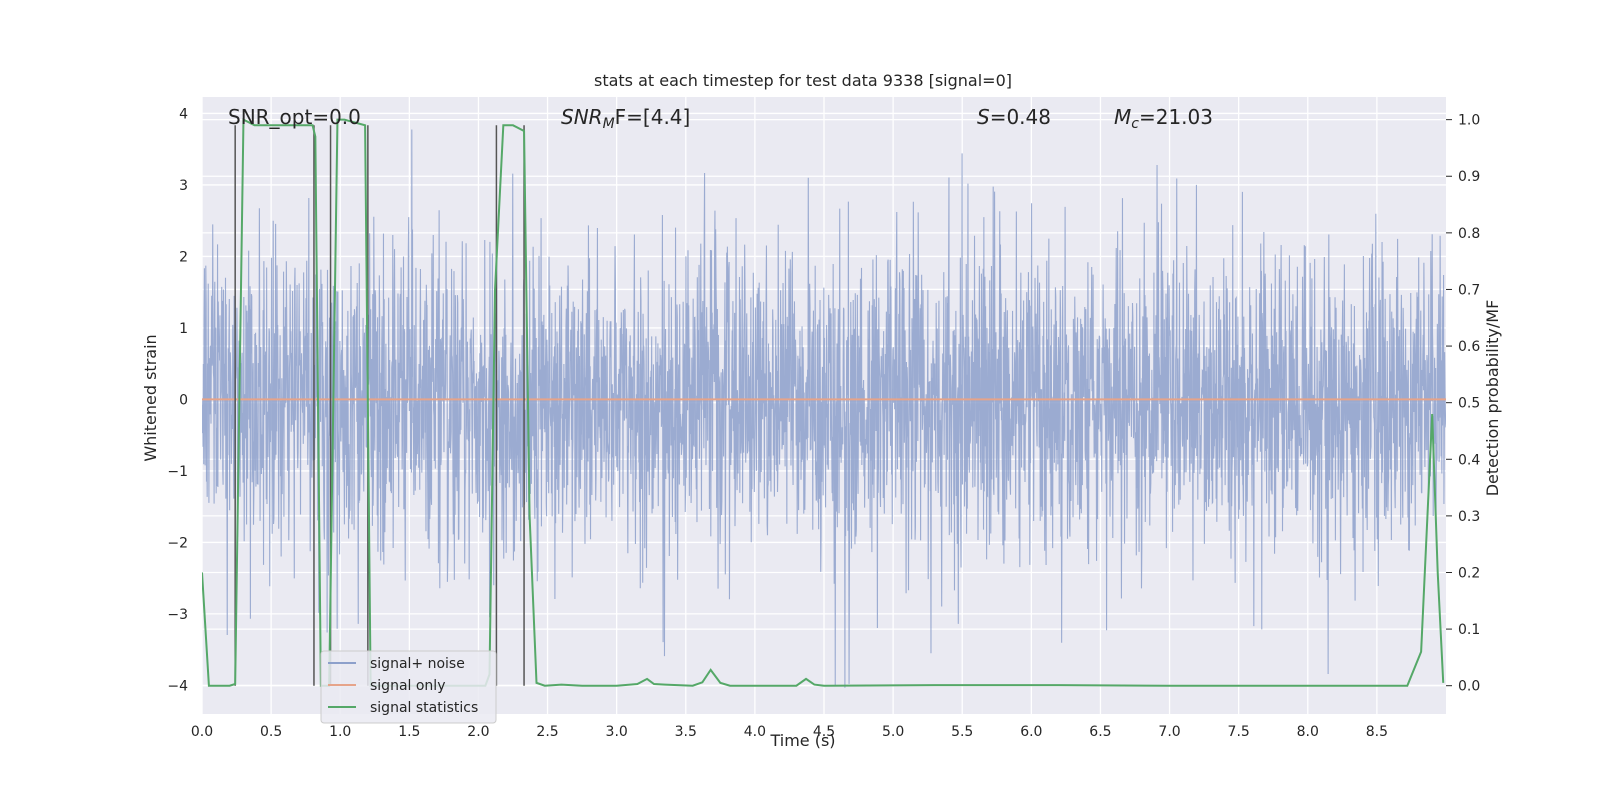 This screenshot has height=800, width=1600. Describe the element at coordinates (424, 708) in the screenshot. I see `legend-entry-stats: signal statistics` at that location.